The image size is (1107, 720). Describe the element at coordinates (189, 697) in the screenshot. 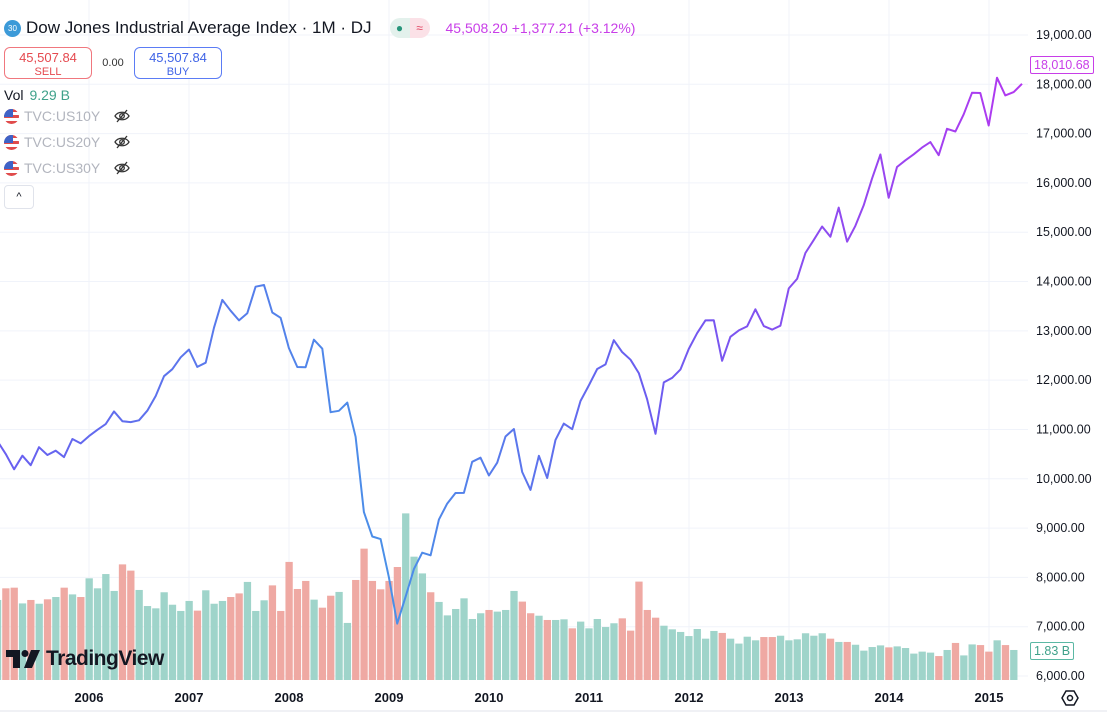

I see `x-tick-label: 2007` at that location.